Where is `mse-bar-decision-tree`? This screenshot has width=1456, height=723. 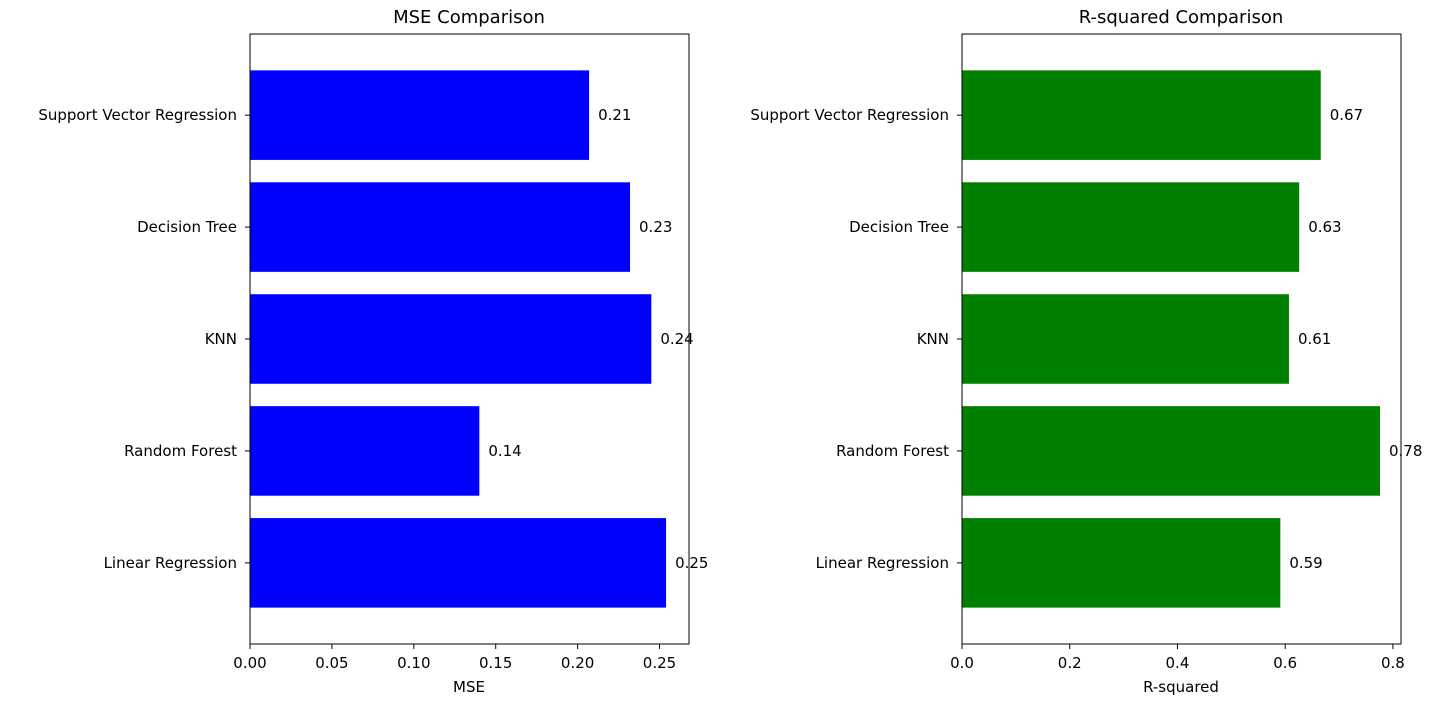 mse-bar-decision-tree is located at coordinates (440, 227).